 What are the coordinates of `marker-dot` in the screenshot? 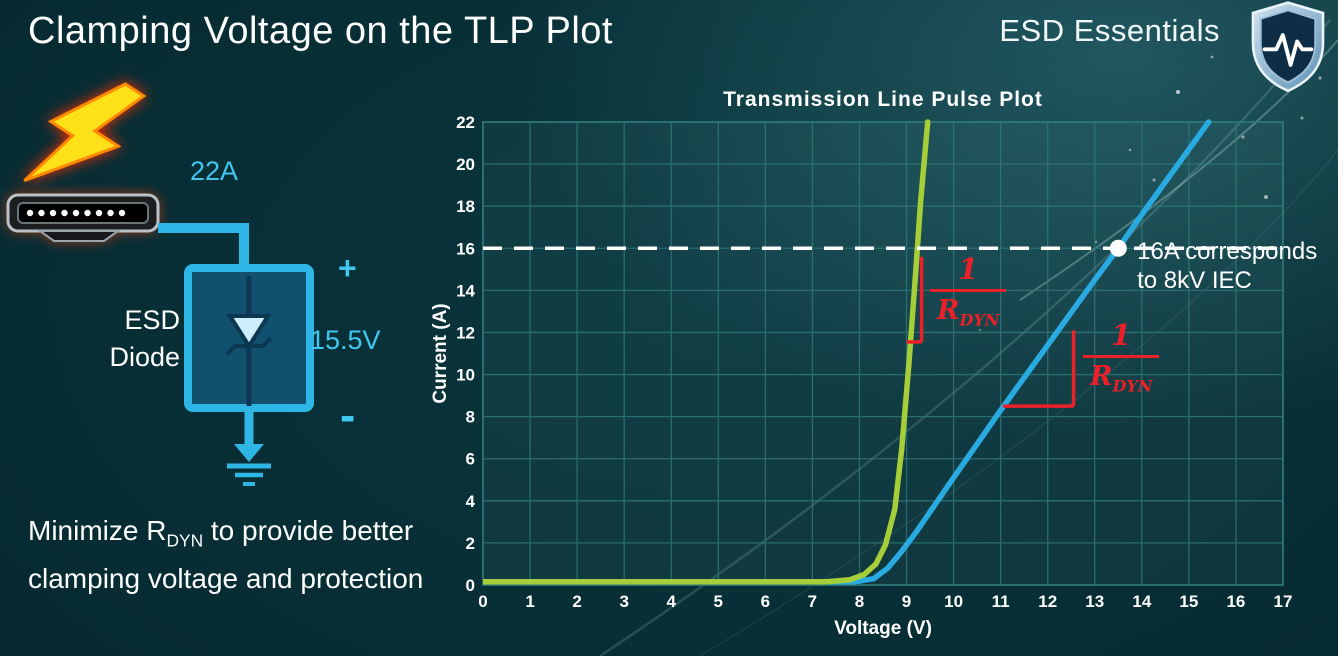 It's located at (1118, 248).